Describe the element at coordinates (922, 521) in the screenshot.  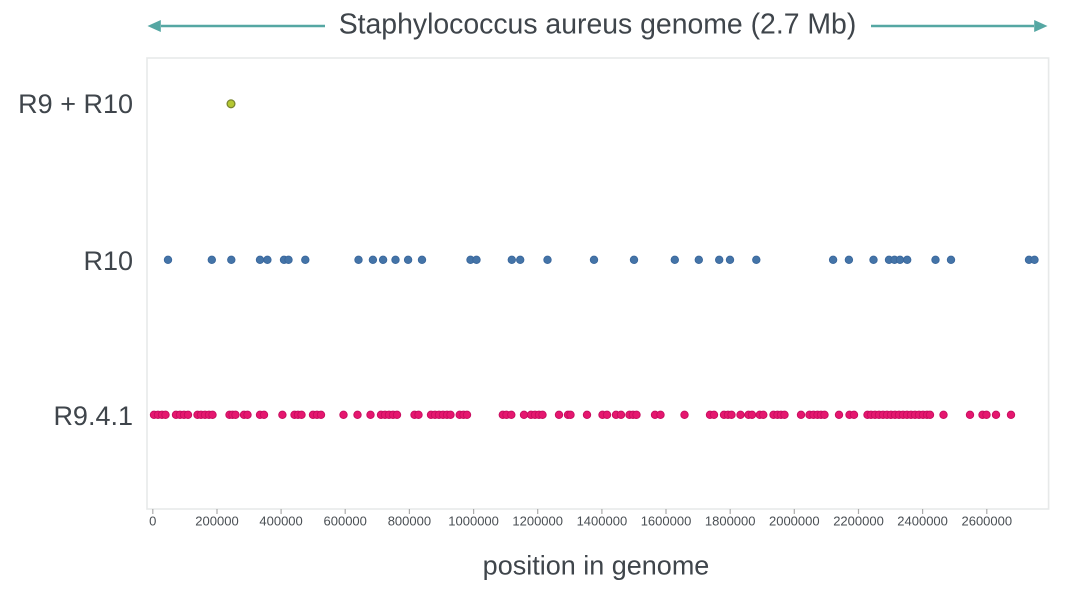
I see `svg-text: 2400000` at that location.